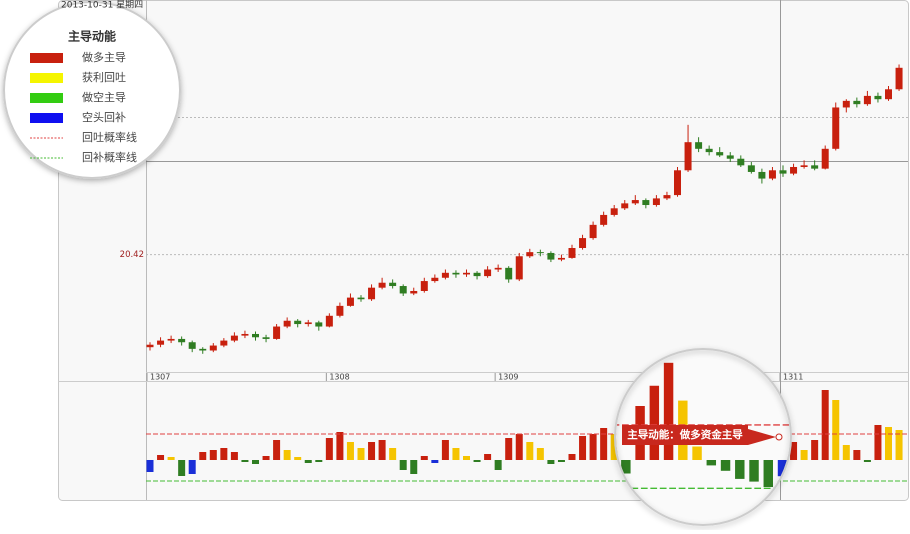 The image size is (910, 534). Describe the element at coordinates (339, 377) in the screenshot. I see `x-tick-label: 1308` at that location.